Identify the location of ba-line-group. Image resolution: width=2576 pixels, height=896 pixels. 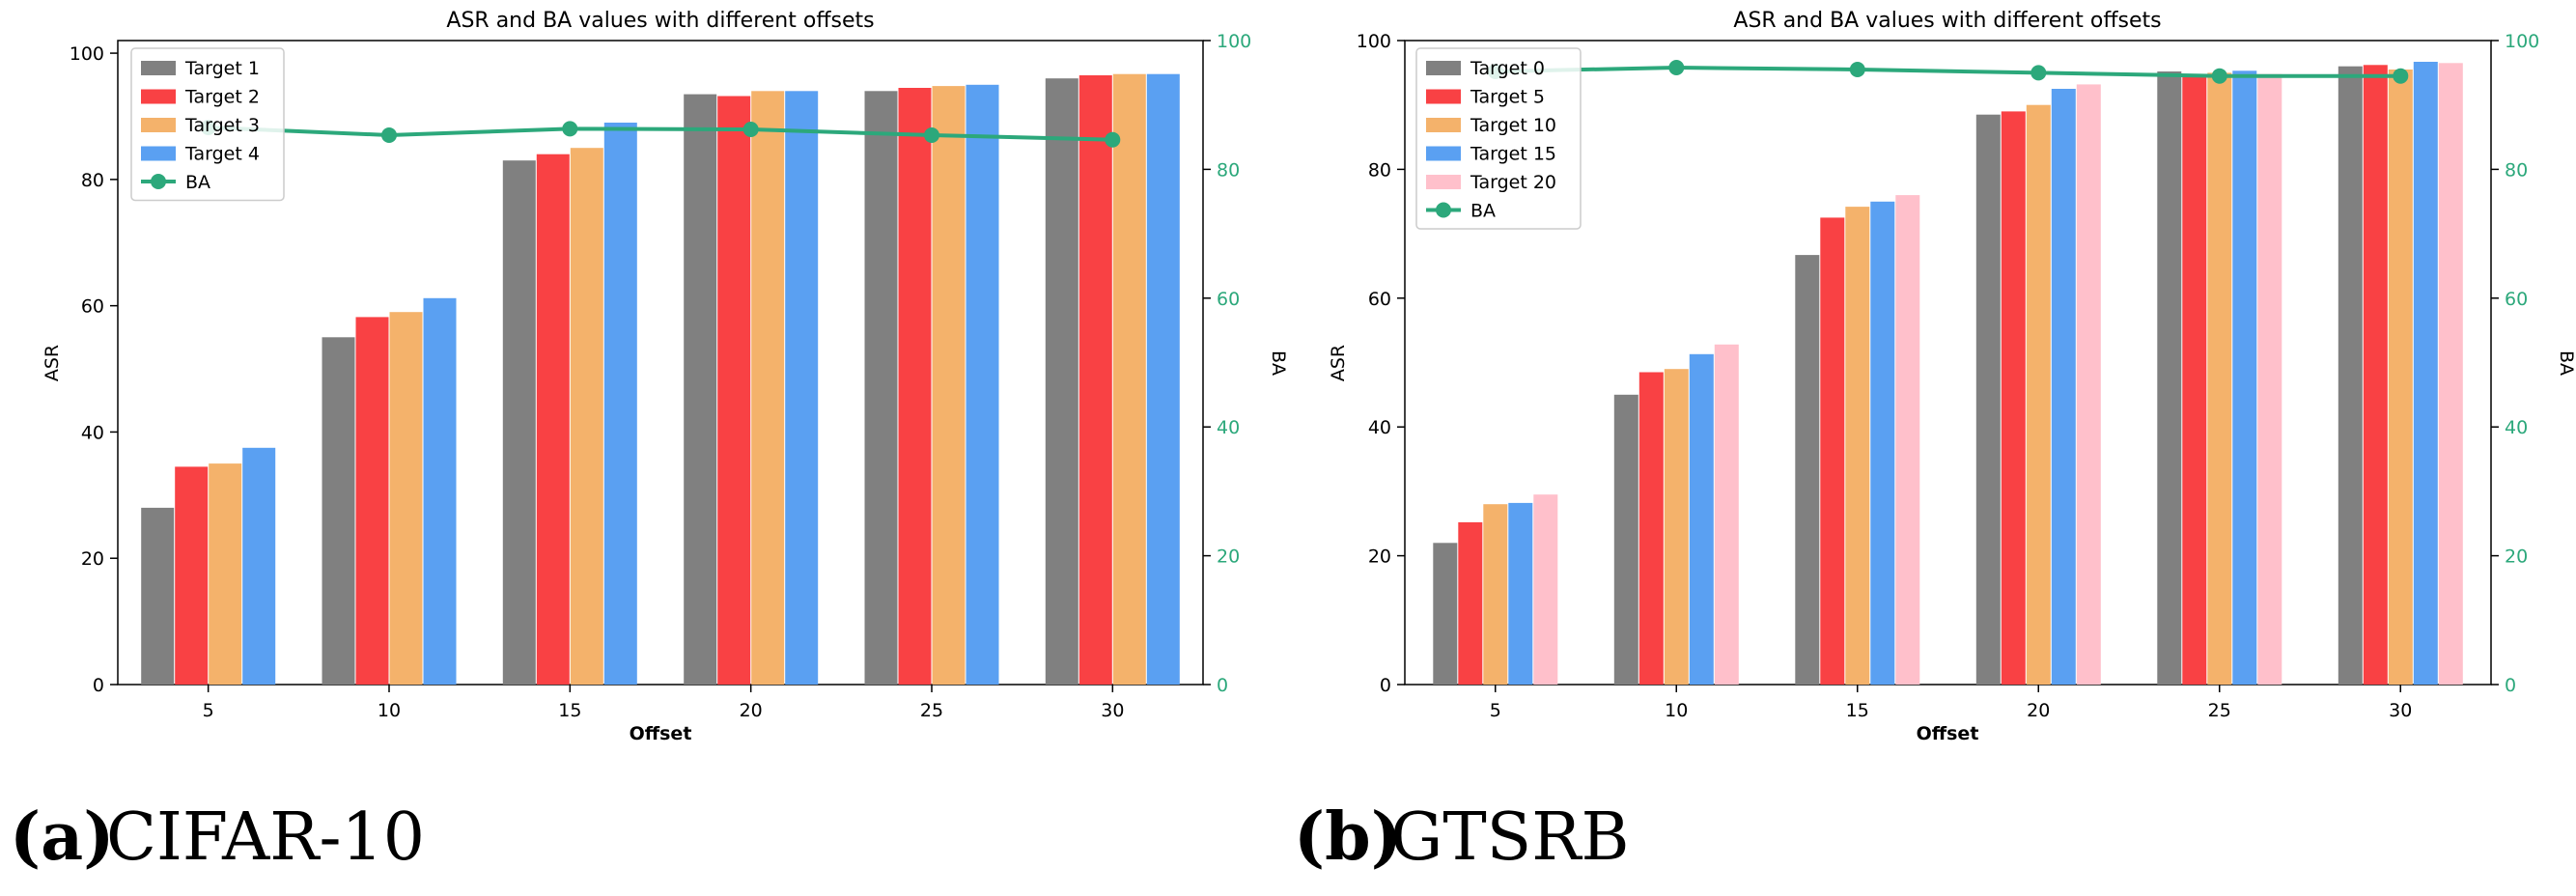
(661, 134).